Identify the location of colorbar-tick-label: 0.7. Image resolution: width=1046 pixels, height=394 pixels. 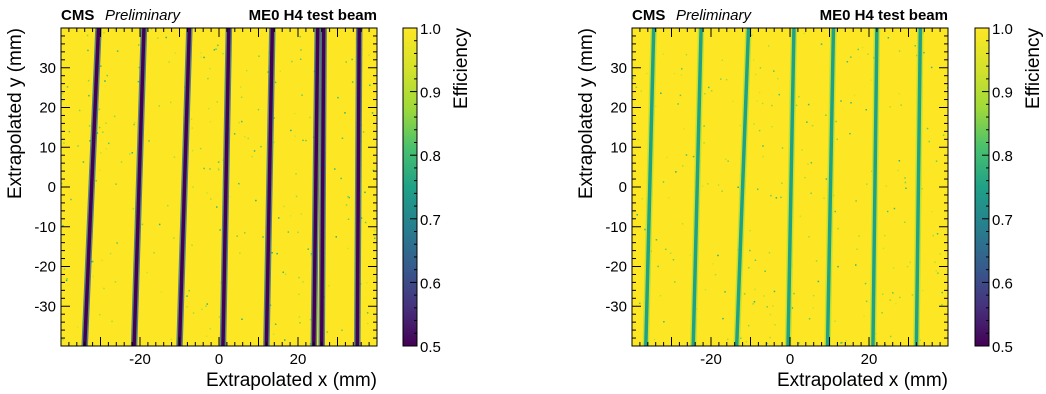
(1002, 220).